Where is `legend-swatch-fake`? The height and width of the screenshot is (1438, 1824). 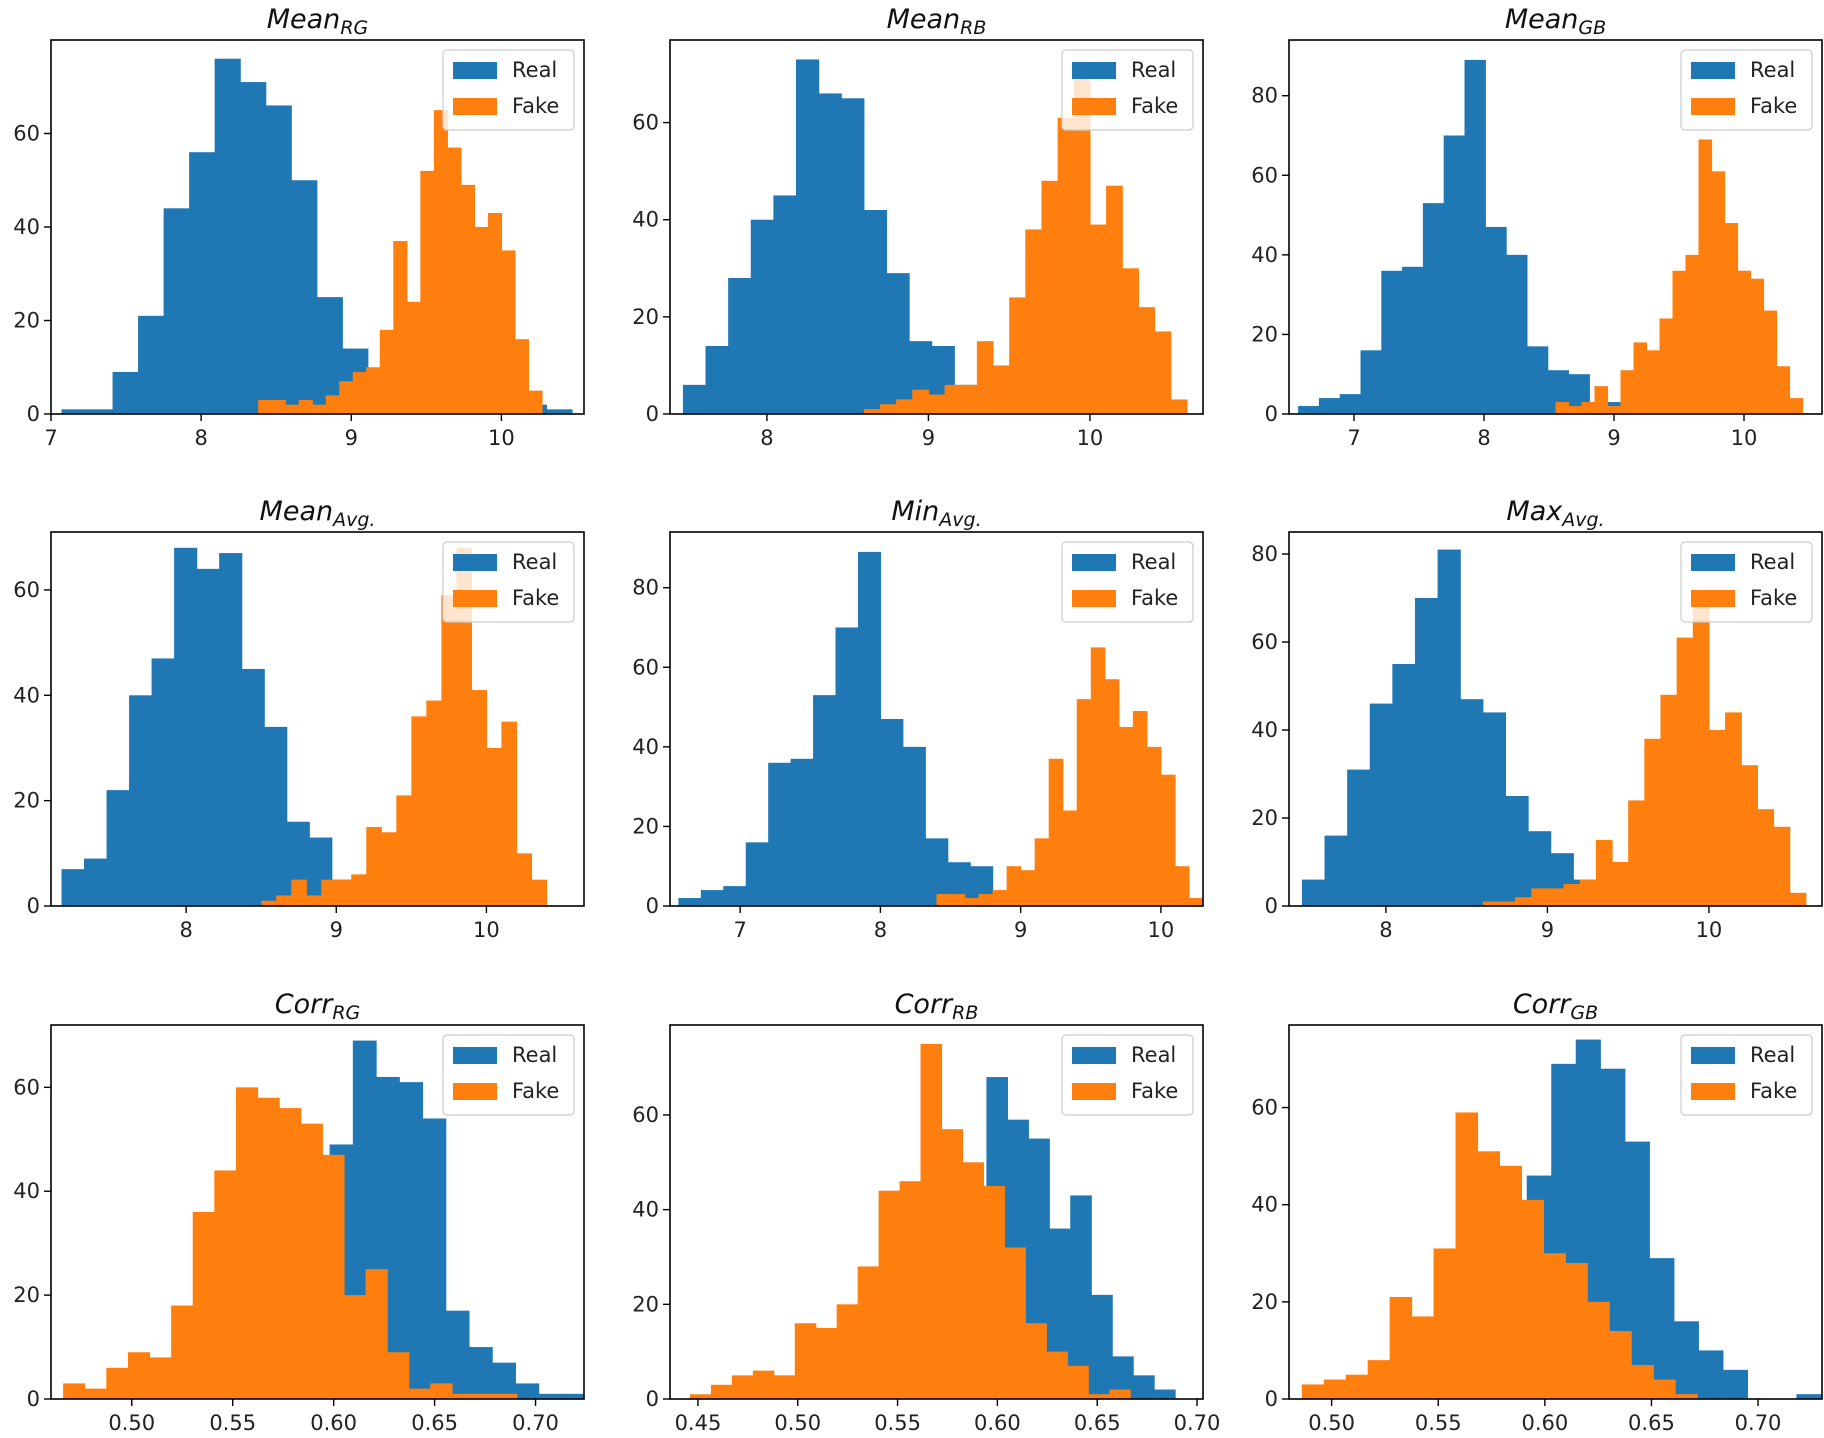
legend-swatch-fake is located at coordinates (475, 106).